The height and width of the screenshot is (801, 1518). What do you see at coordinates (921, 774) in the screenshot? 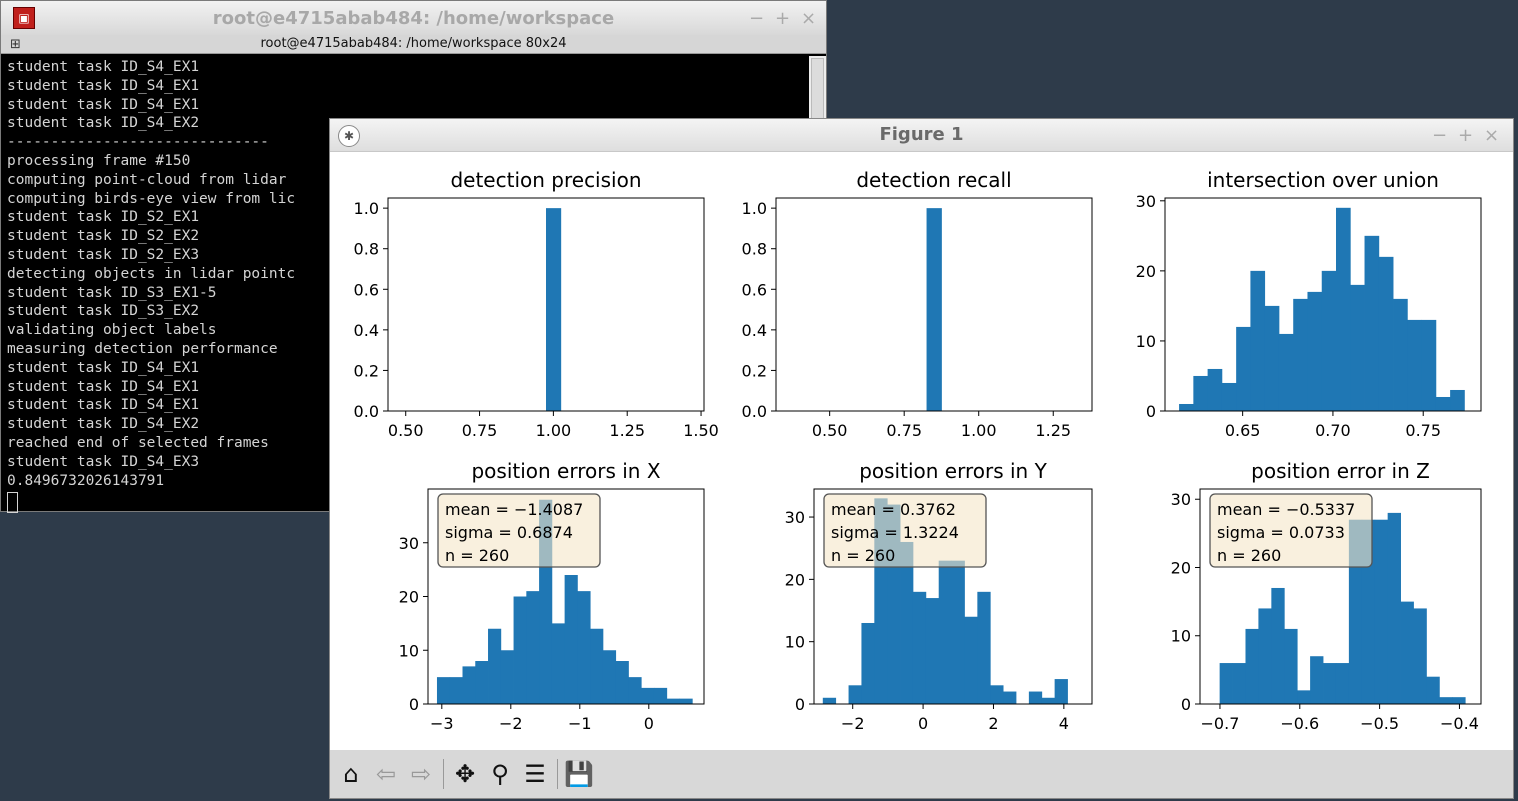
I see `figure-toolbar: ⌂ ⇦ ⇨ ✥ ⚲ ☰ 💾` at bounding box center [921, 774].